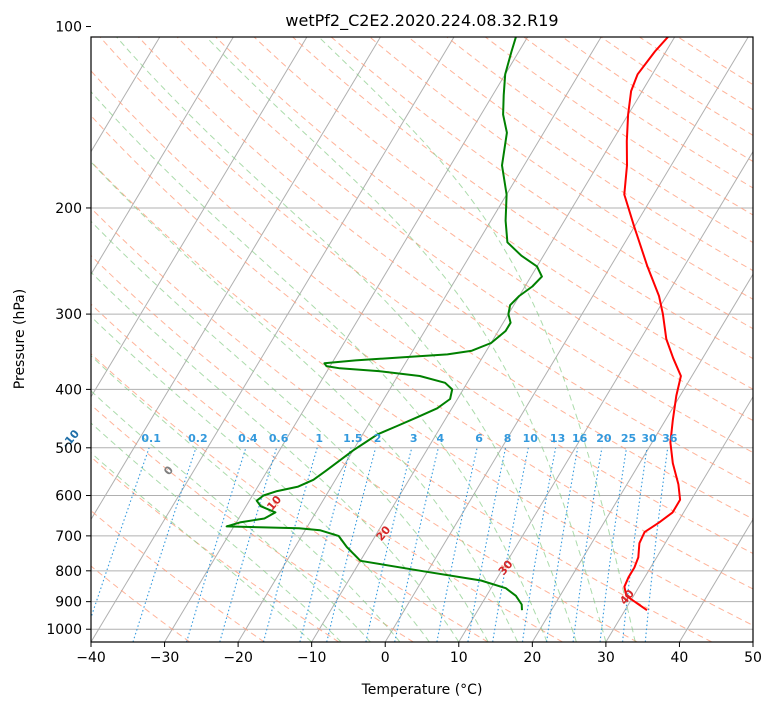 The image size is (775, 708). I want to click on mixing-ratio-label: 13, so click(557, 438).